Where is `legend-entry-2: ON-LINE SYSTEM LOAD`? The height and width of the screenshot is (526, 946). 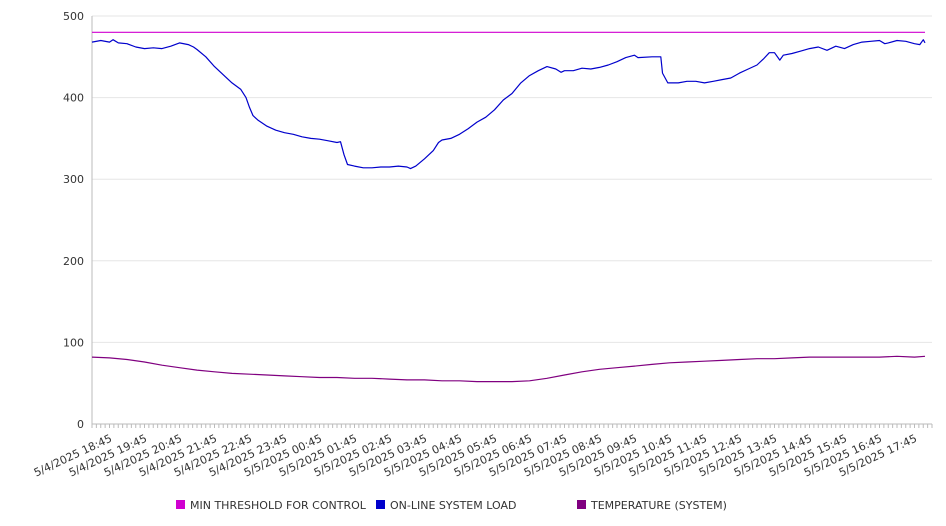 legend-entry-2: ON-LINE SYSTEM LOAD is located at coordinates (446, 505).